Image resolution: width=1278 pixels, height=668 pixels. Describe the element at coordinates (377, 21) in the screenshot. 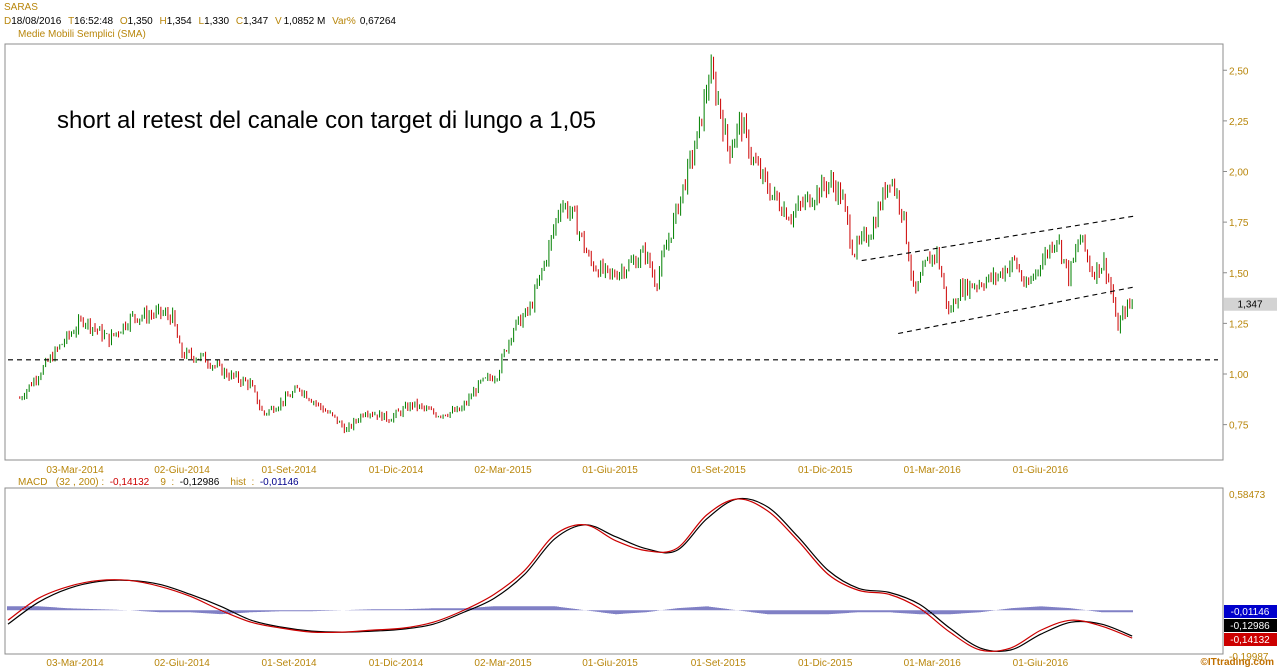

I see `header-field-value: 0,67264` at that location.